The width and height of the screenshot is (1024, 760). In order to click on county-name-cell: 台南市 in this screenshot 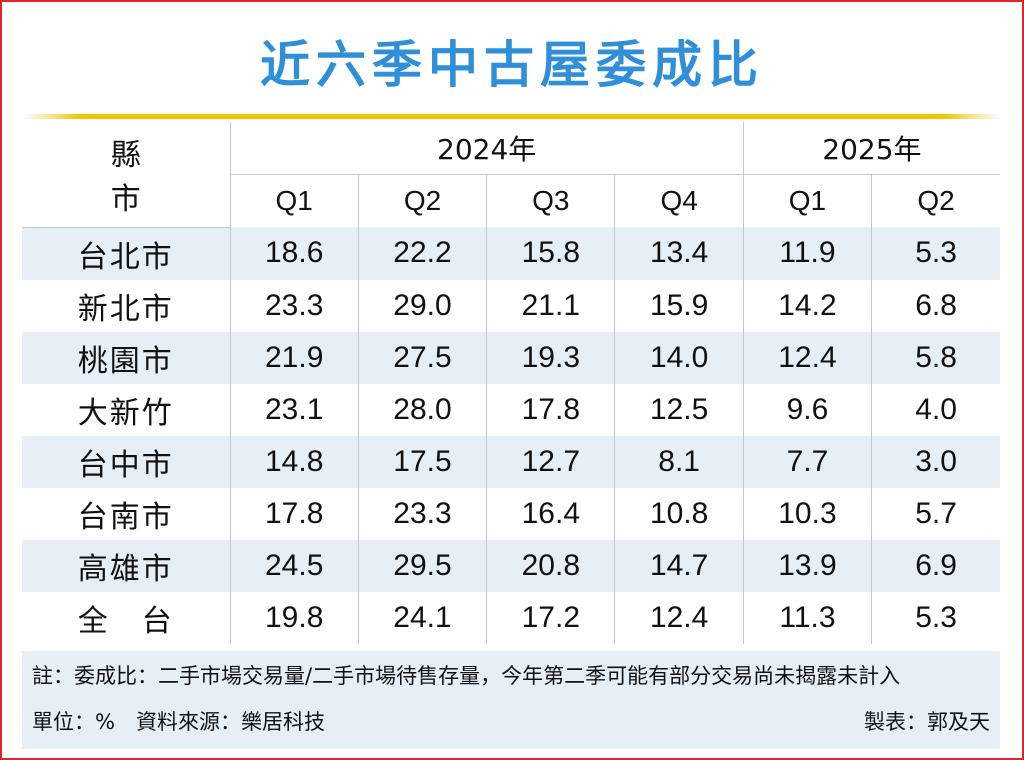, I will do `click(125, 517)`.